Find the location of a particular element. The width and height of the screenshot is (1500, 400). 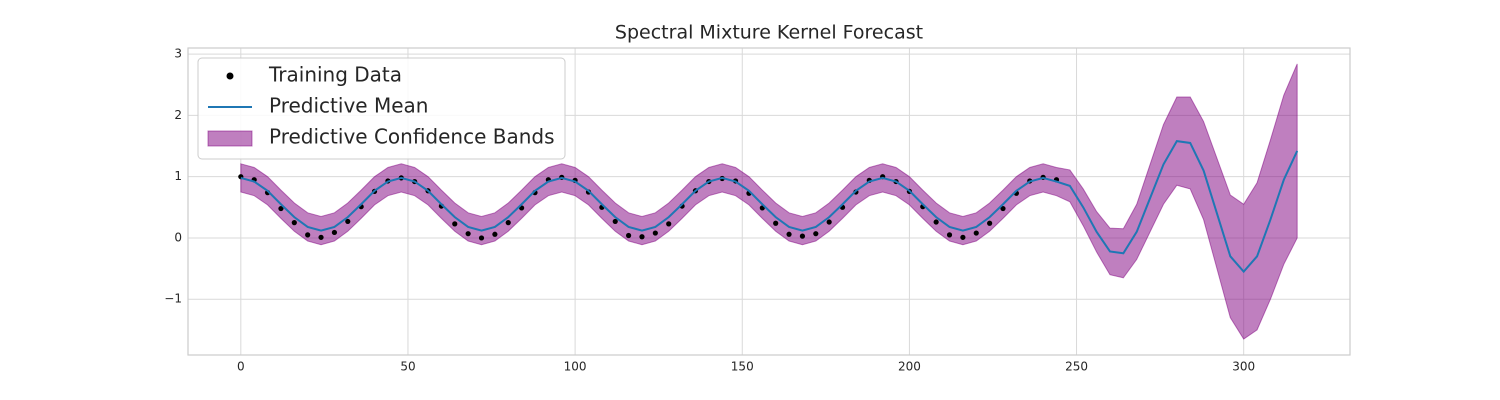

x-tick-label: 100 is located at coordinates (575, 367).